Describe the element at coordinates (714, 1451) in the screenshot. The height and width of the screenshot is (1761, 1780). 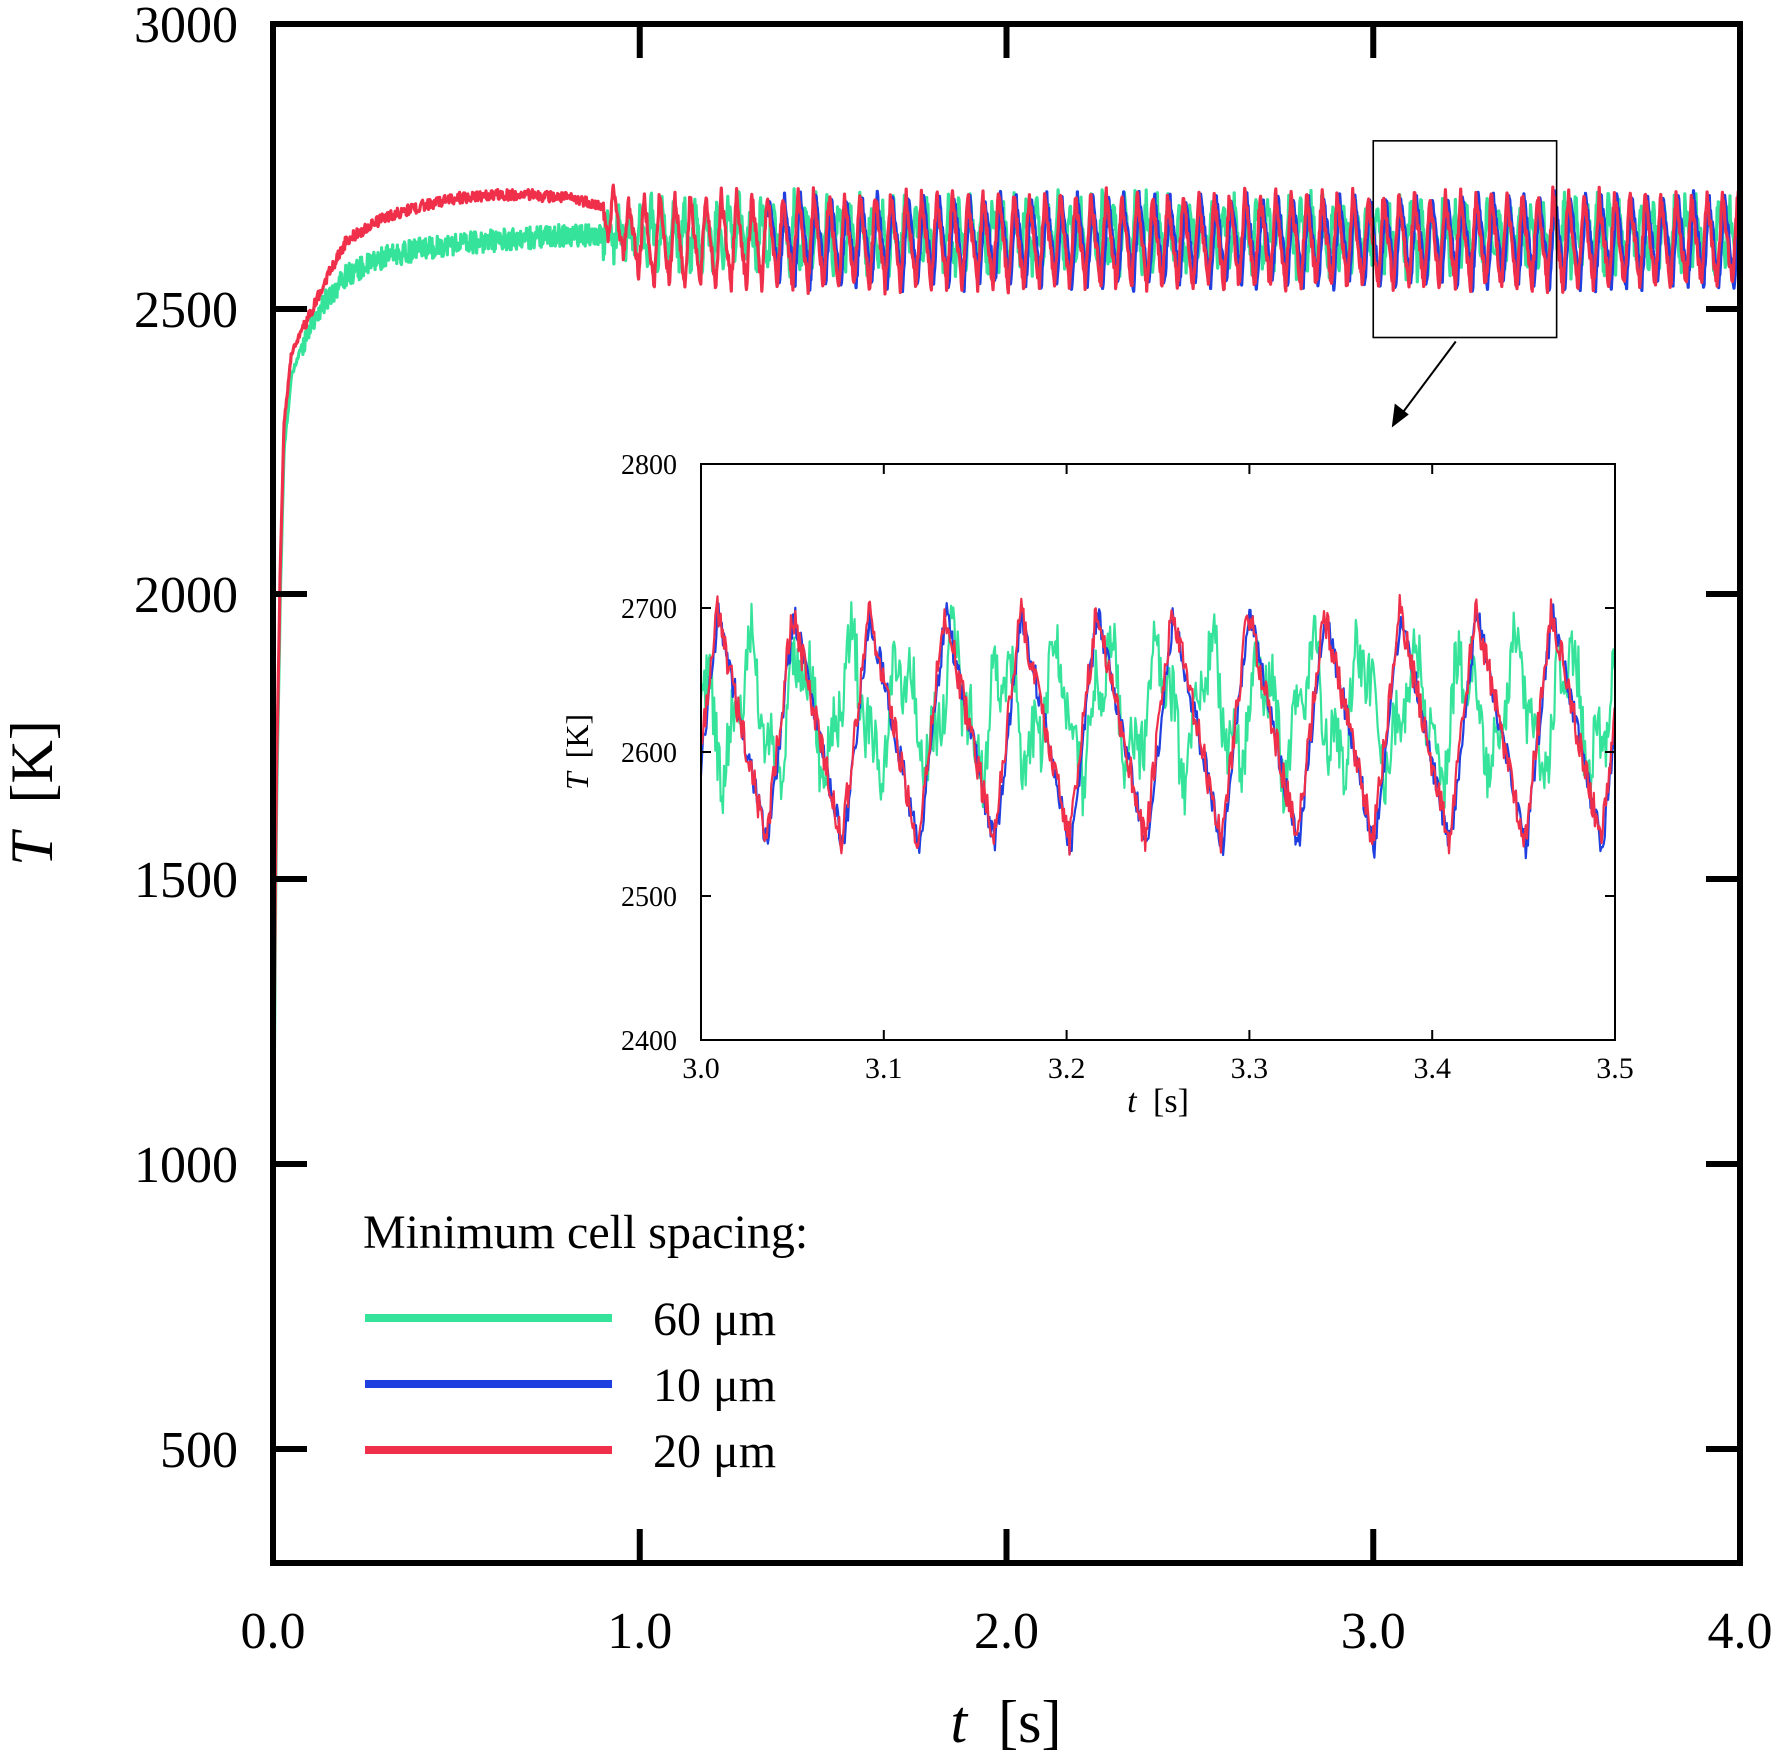
I see `legend-label-20um: 20 μm` at that location.